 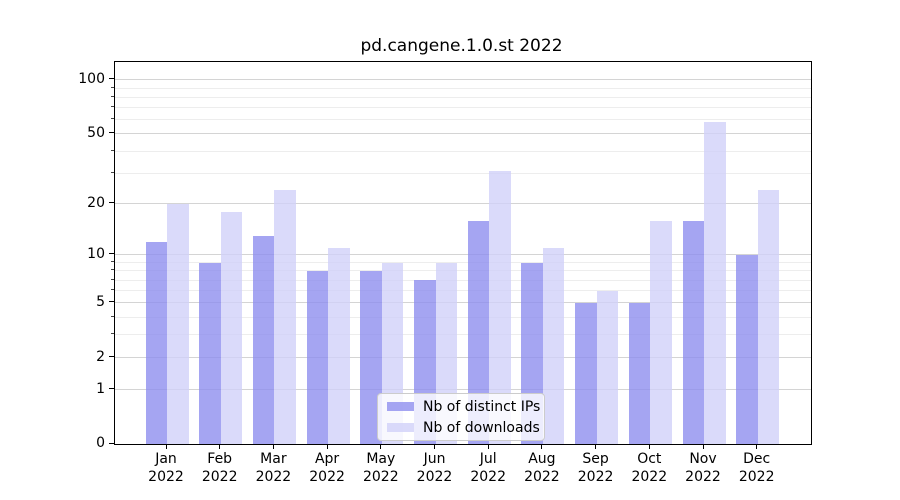 What do you see at coordinates (210, 353) in the screenshot?
I see `bar-distinct-ips-feb-2022` at bounding box center [210, 353].